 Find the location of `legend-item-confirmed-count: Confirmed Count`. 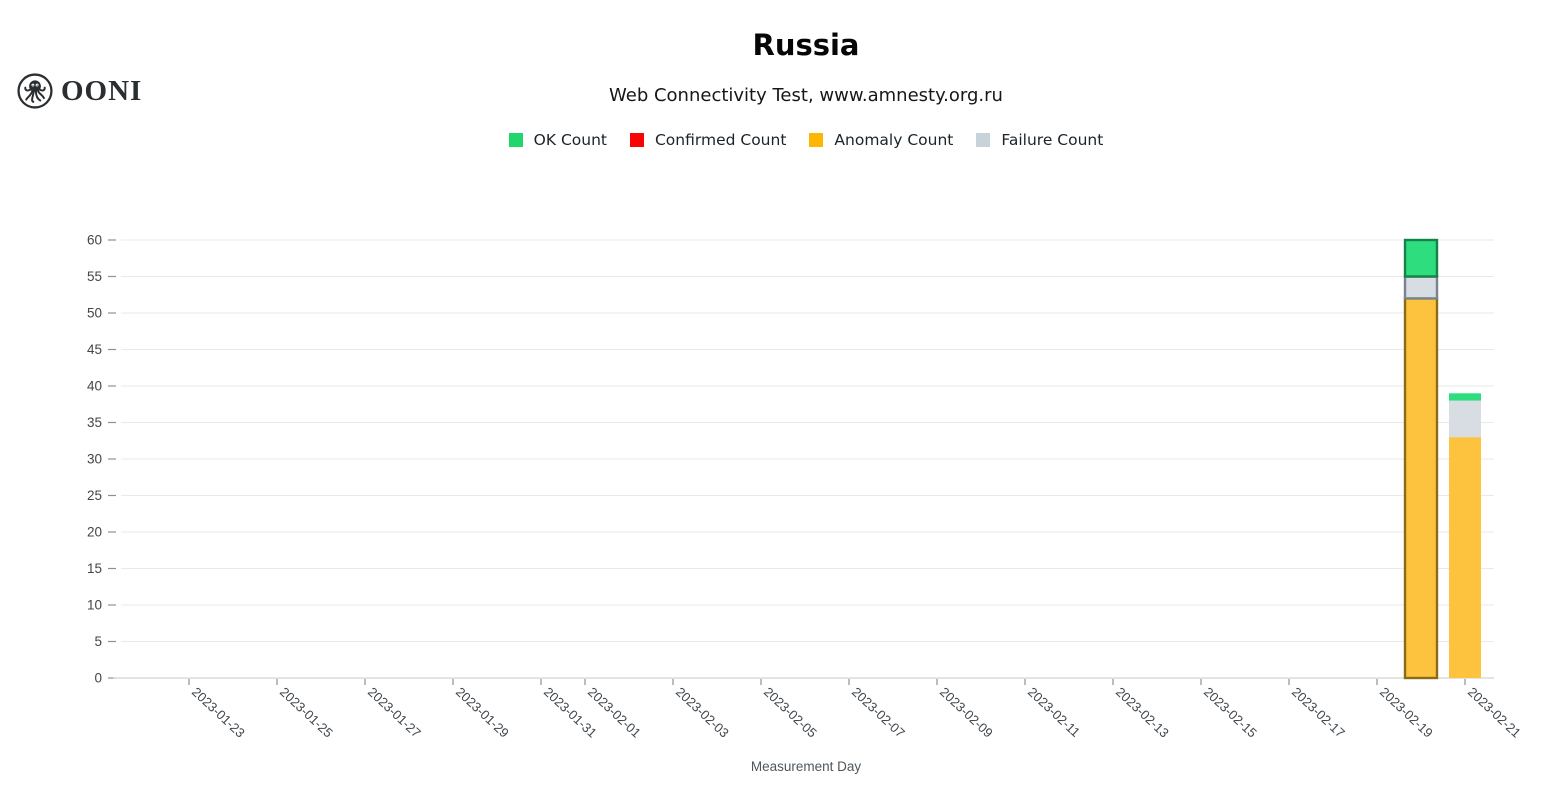

legend-item-confirmed-count: Confirmed Count is located at coordinates (708, 140).